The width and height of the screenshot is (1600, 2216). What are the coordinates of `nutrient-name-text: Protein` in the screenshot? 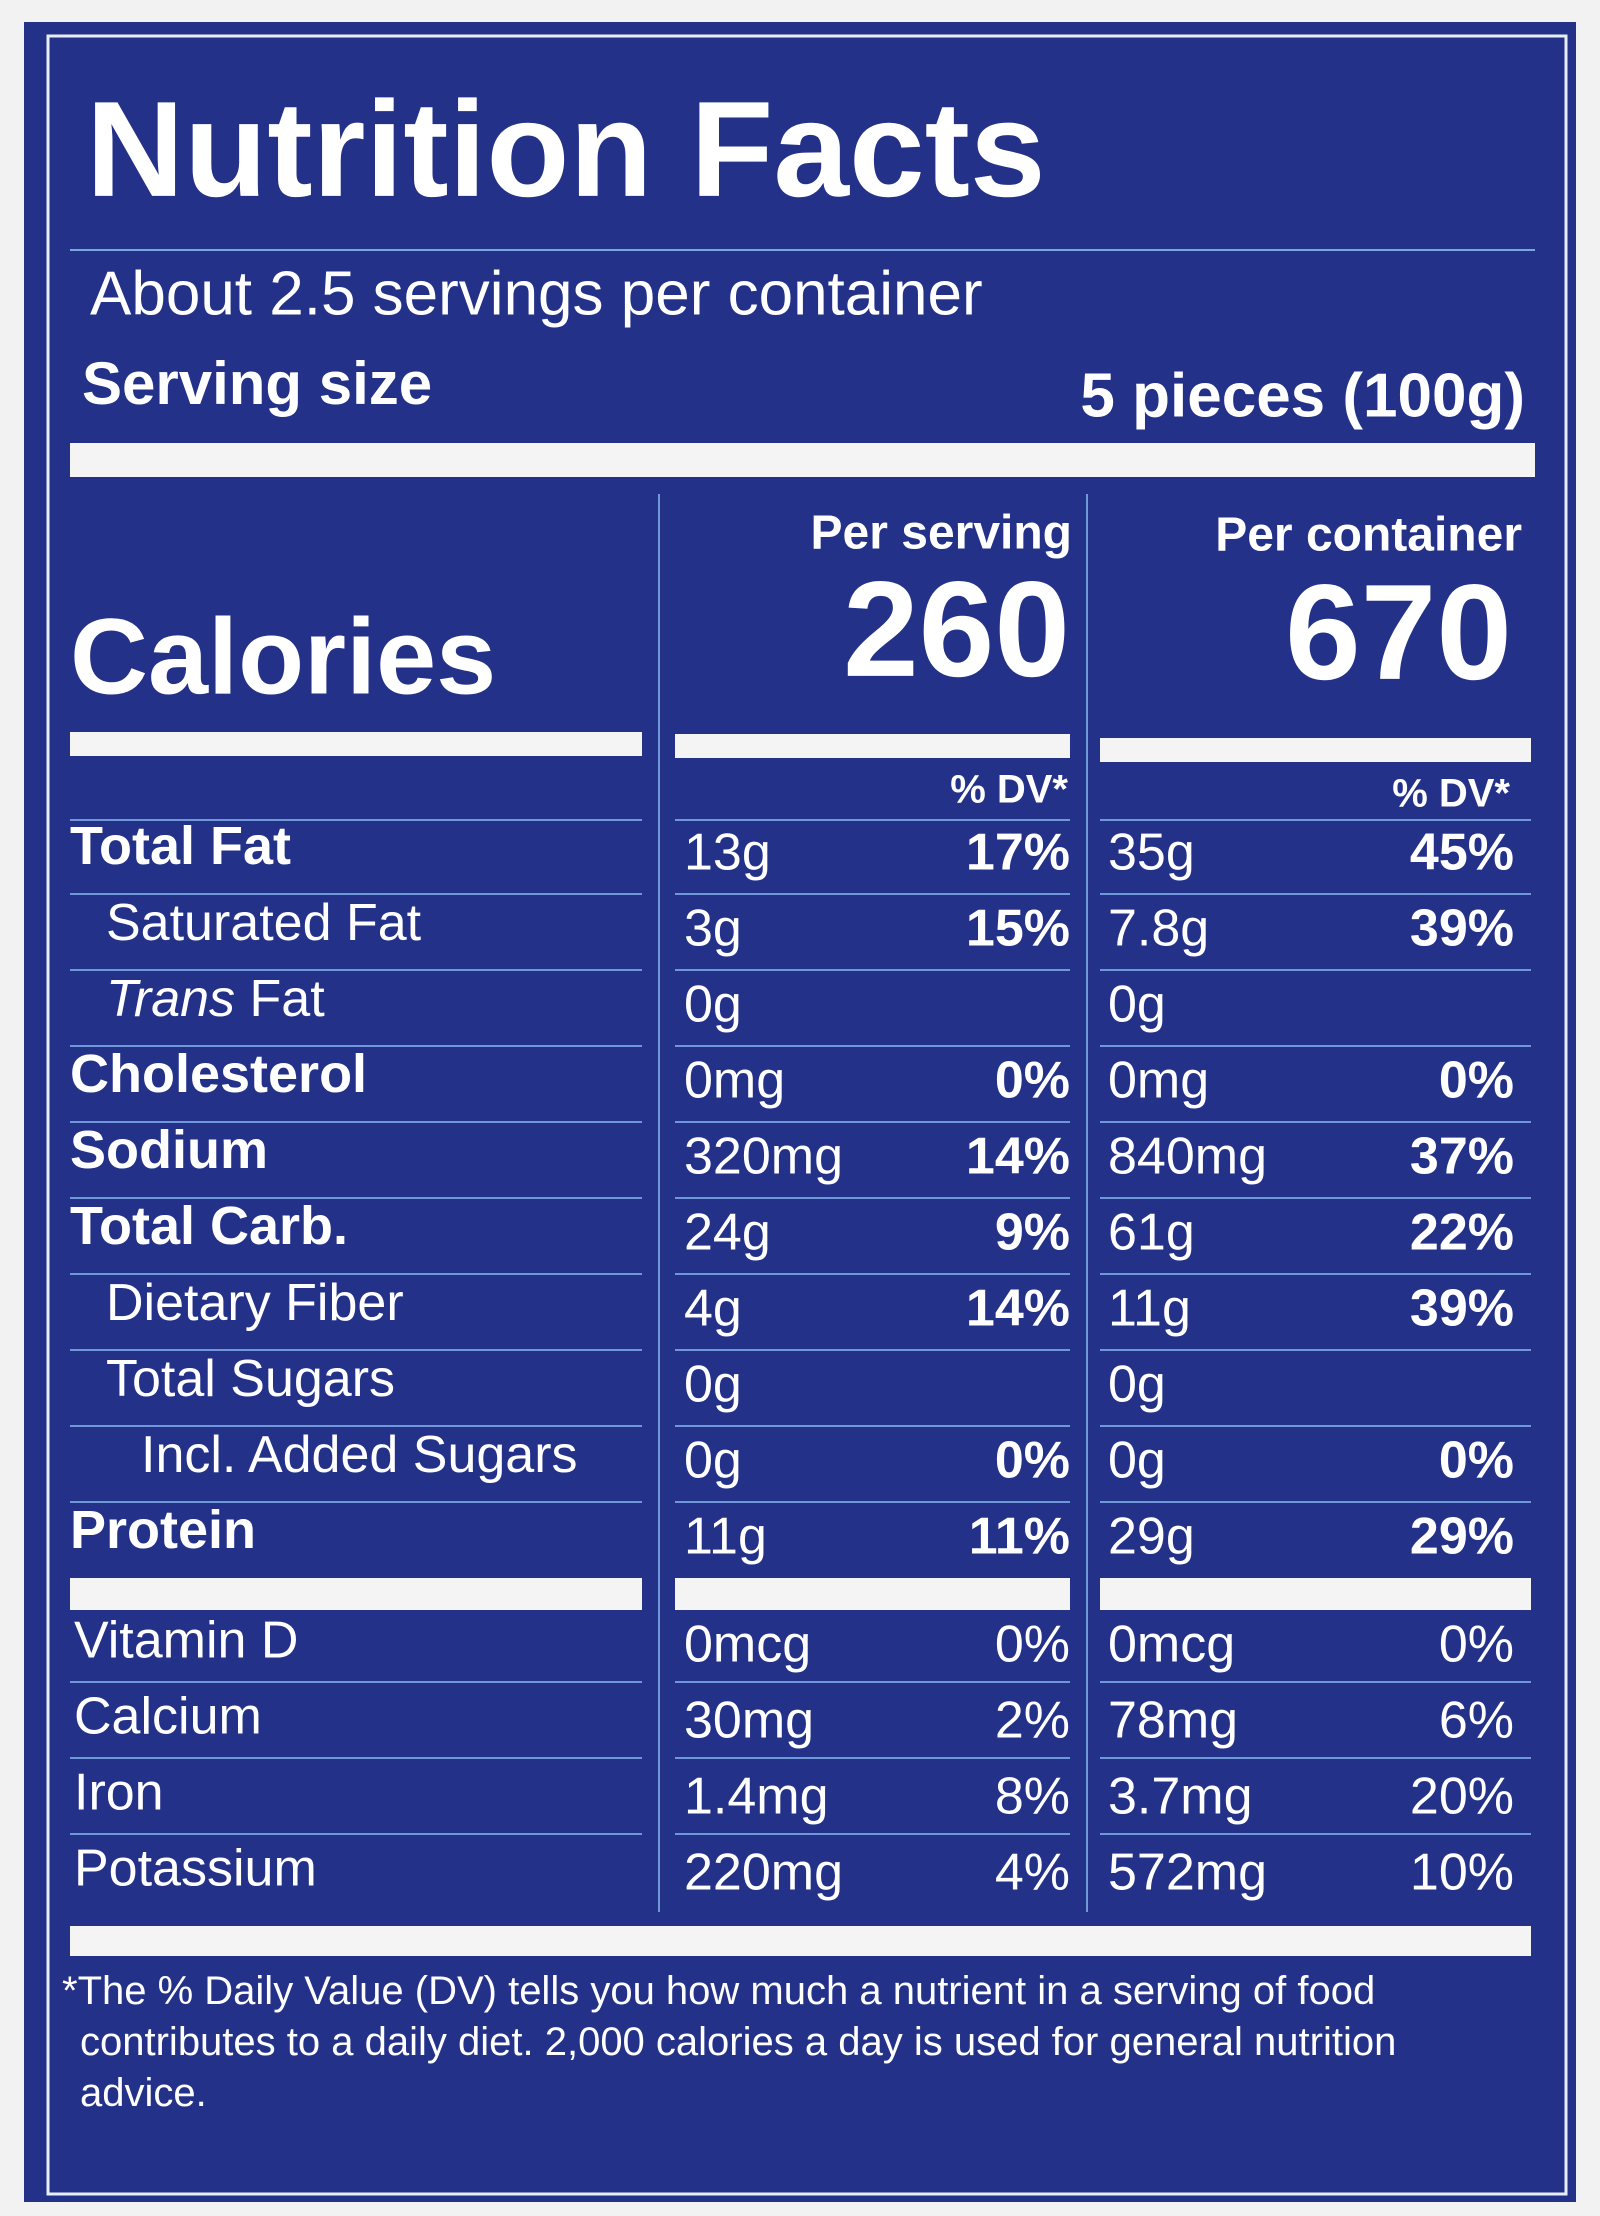 It's located at (163, 1530).